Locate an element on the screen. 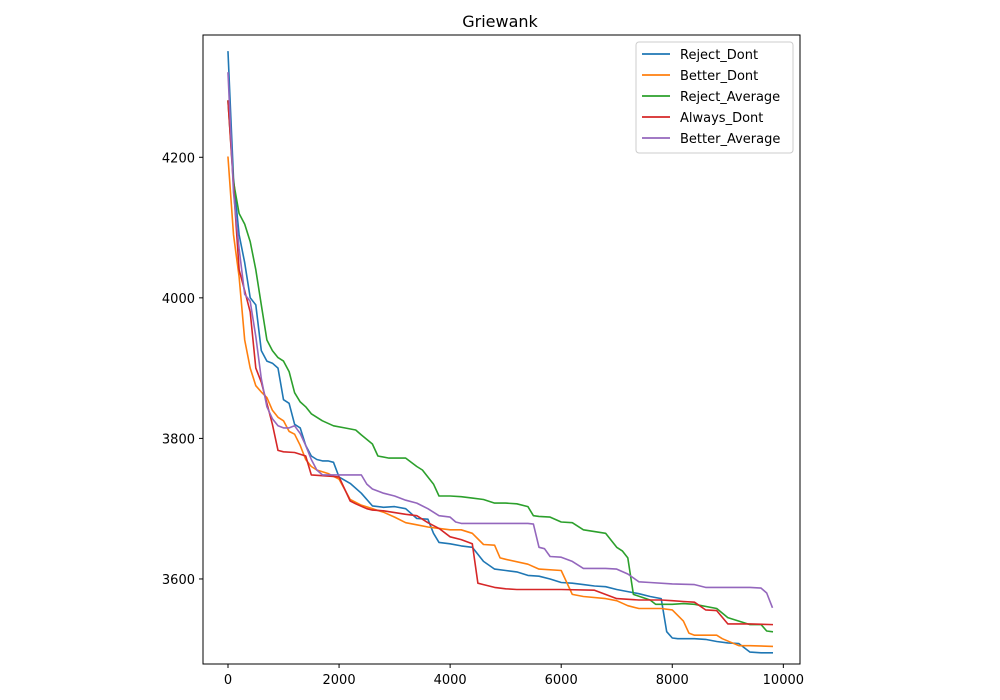 The image size is (1000, 700). y-axis: 3600 3800 4000 4200 is located at coordinates (182, 369).